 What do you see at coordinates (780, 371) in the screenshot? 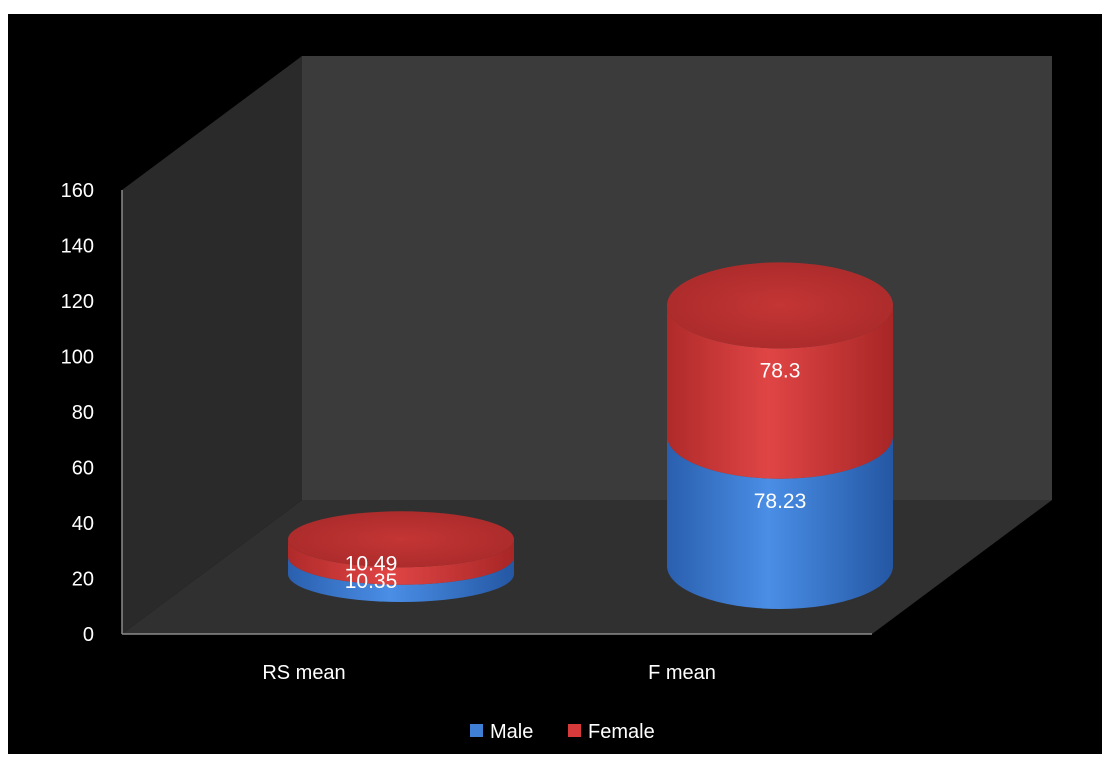
I see `data-label-female-1: 78.3` at bounding box center [780, 371].